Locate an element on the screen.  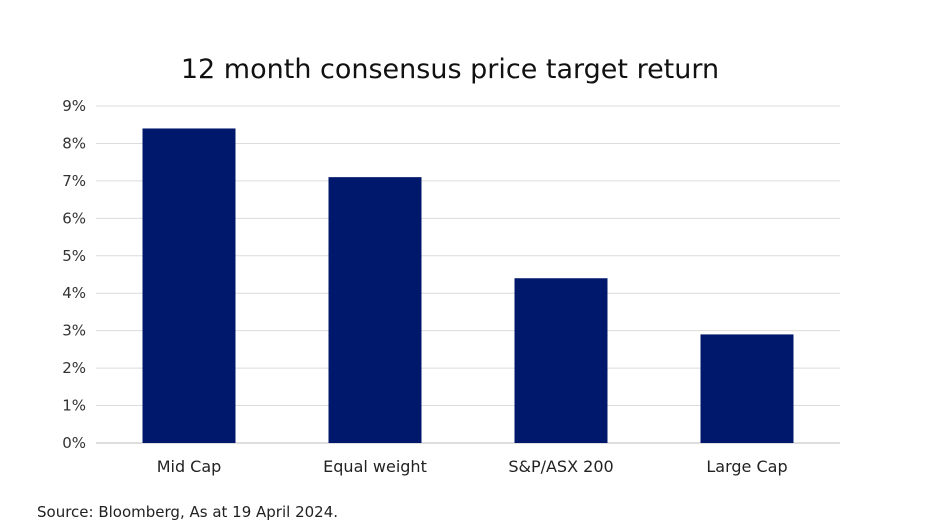
x-axis-ticks: Mid Cap Equal weight S&P/ASX 200 Large Cap is located at coordinates (472, 466).